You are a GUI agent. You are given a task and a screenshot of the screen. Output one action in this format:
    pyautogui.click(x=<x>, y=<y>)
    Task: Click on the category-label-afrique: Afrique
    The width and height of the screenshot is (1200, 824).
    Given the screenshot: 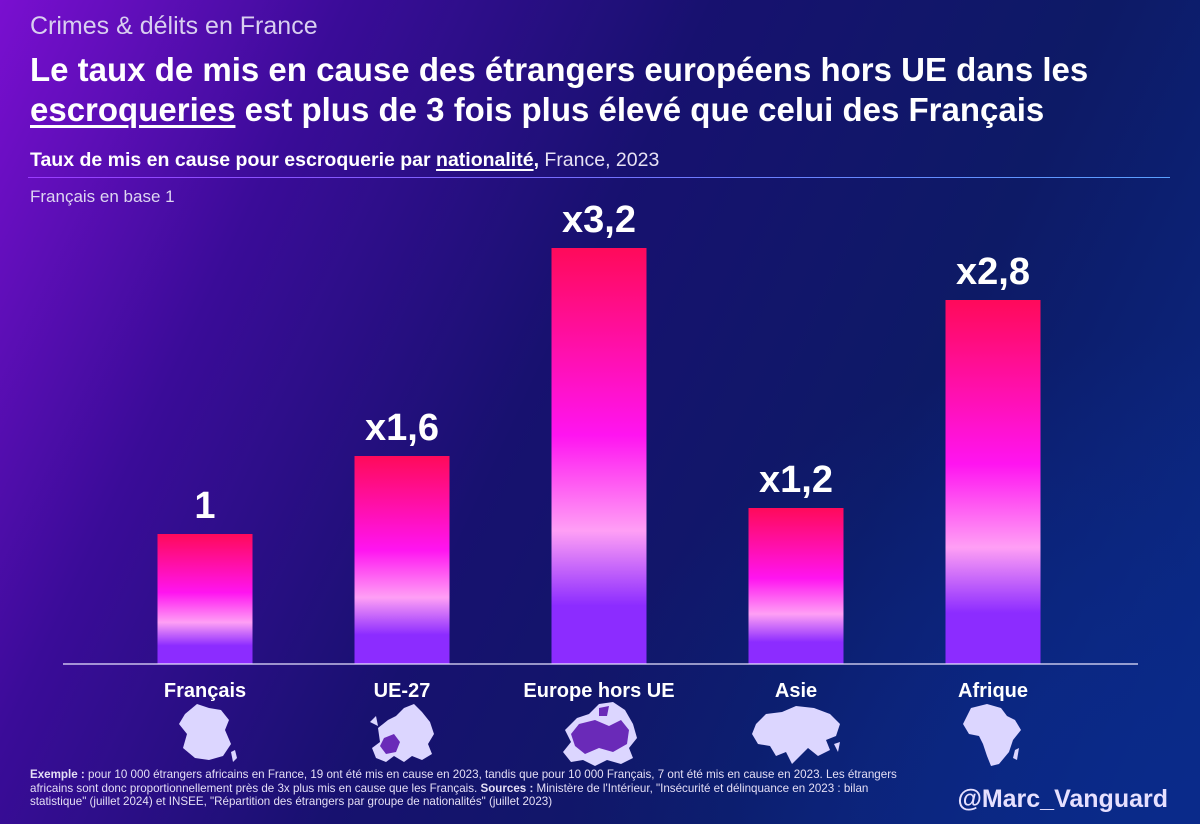 What is the action you would take?
    pyautogui.click(x=993, y=691)
    